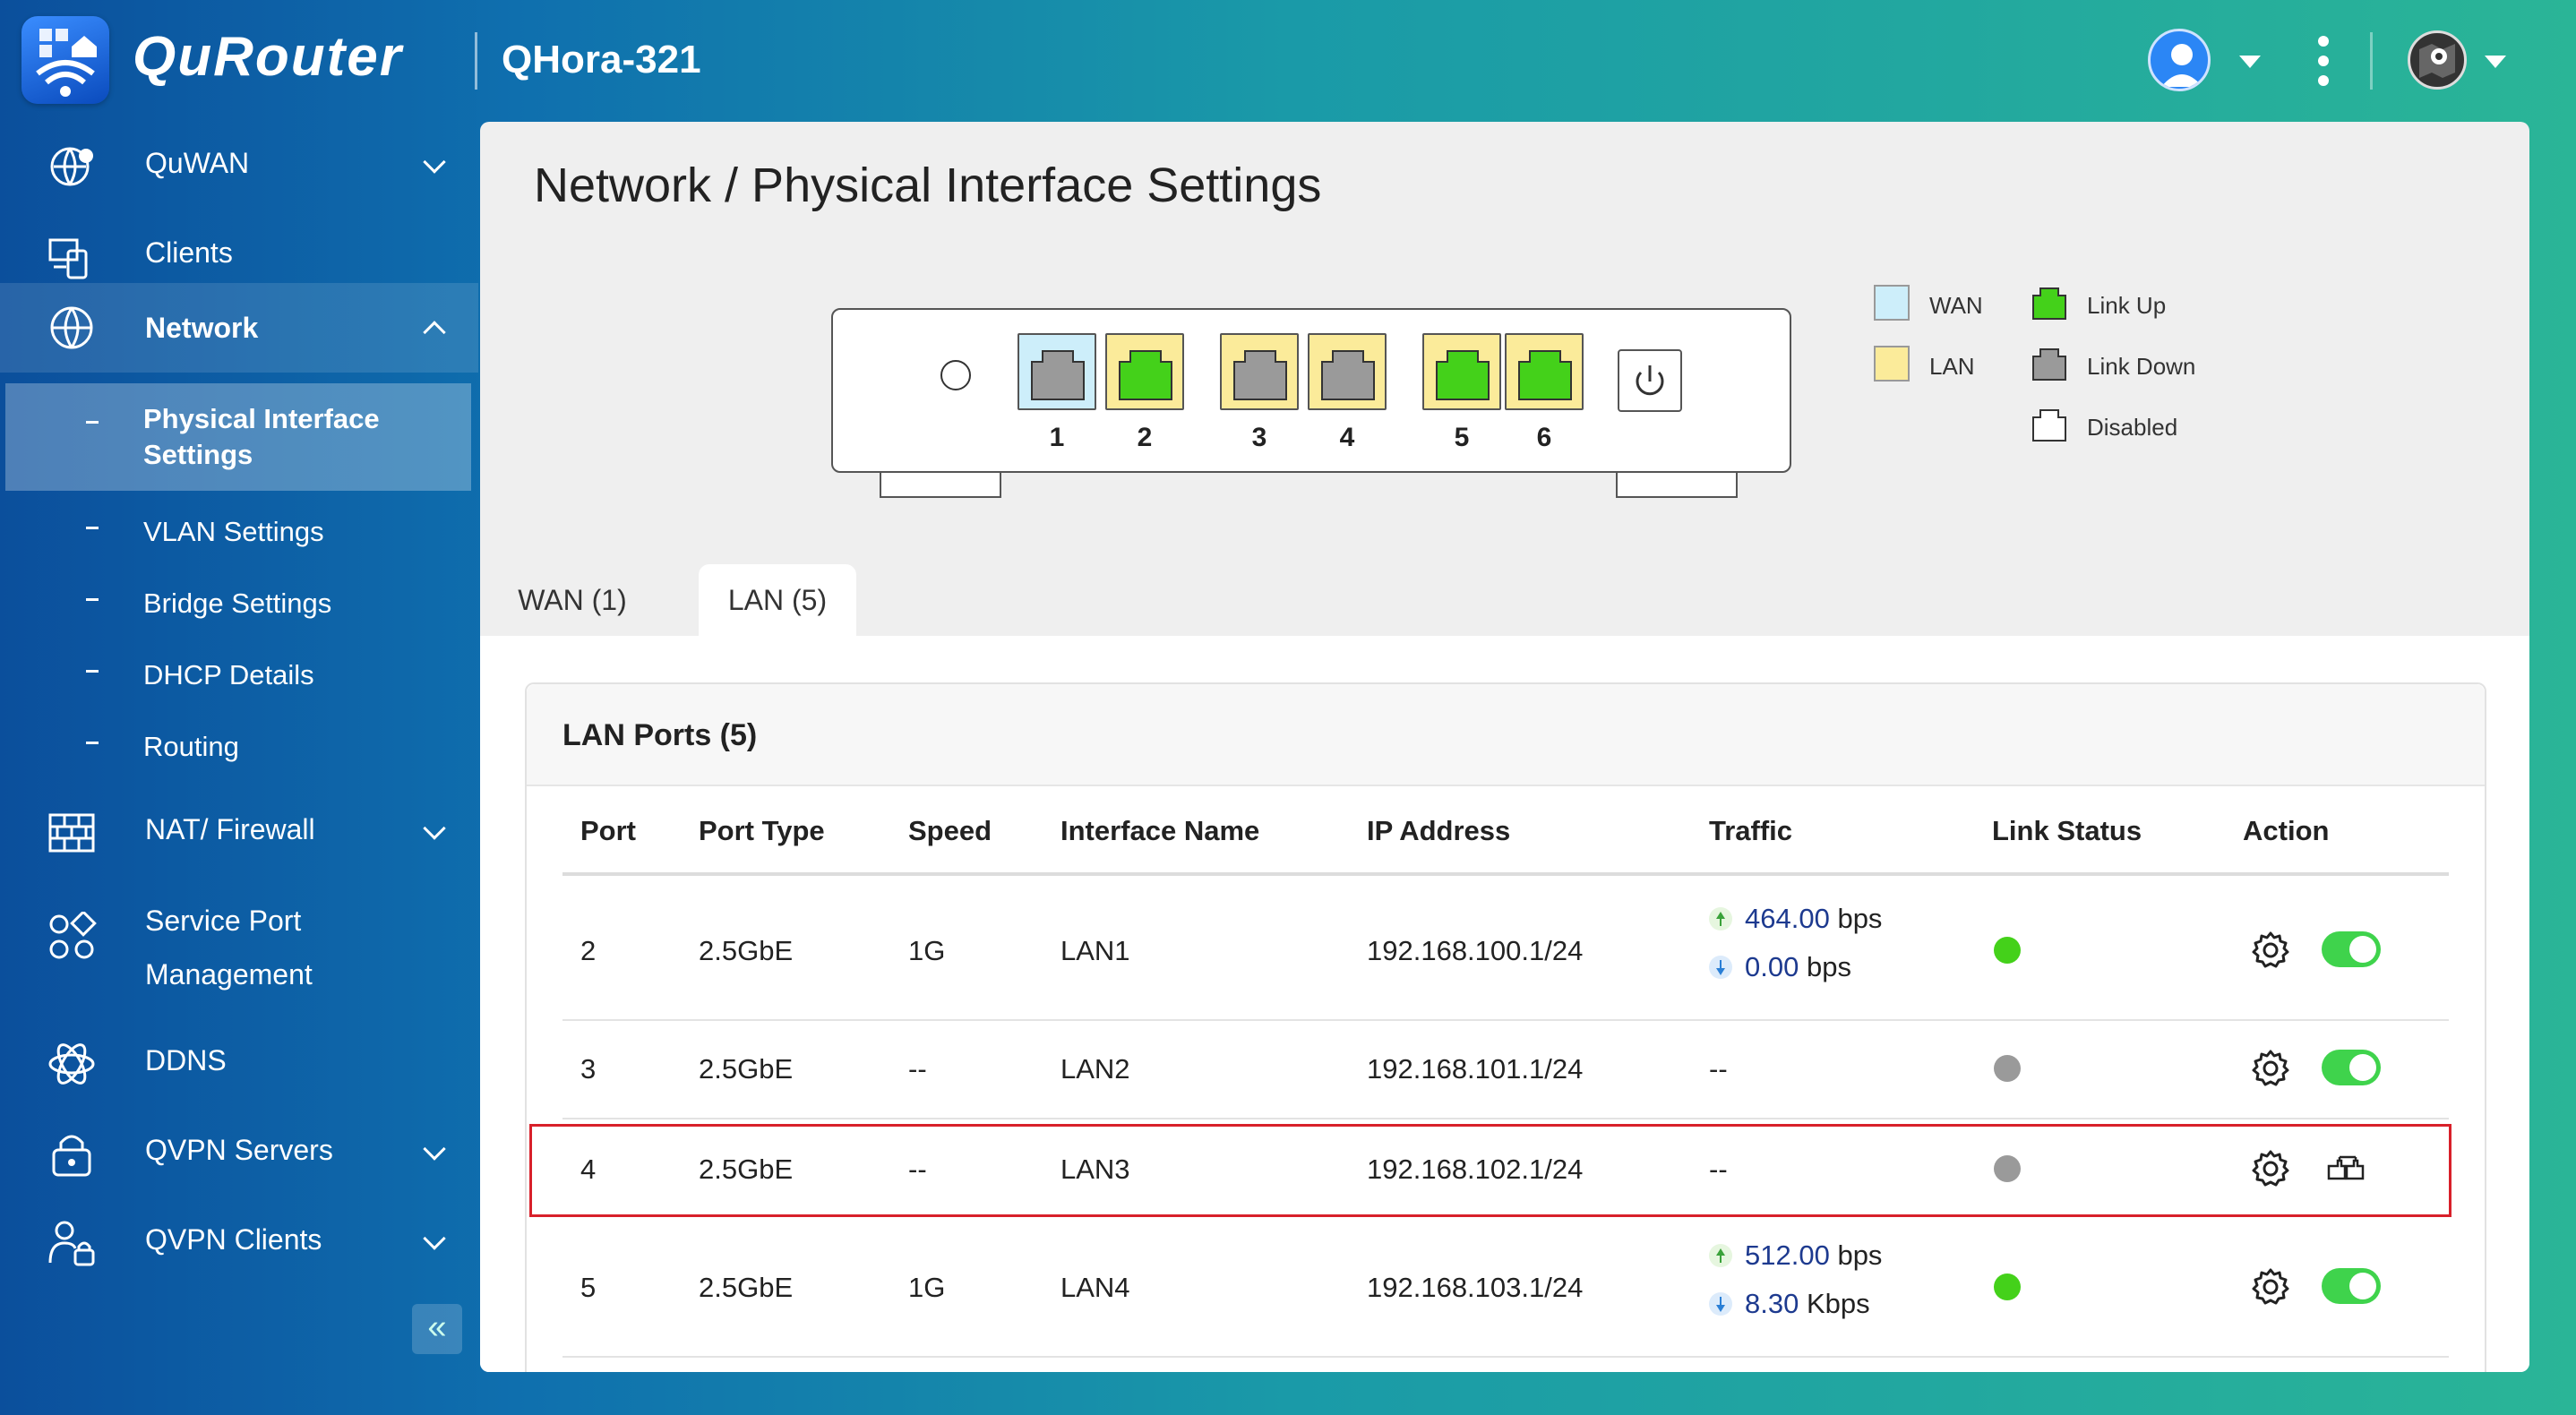  Describe the element at coordinates (572, 600) in the screenshot. I see `tab-wan: WAN (1)` at that location.